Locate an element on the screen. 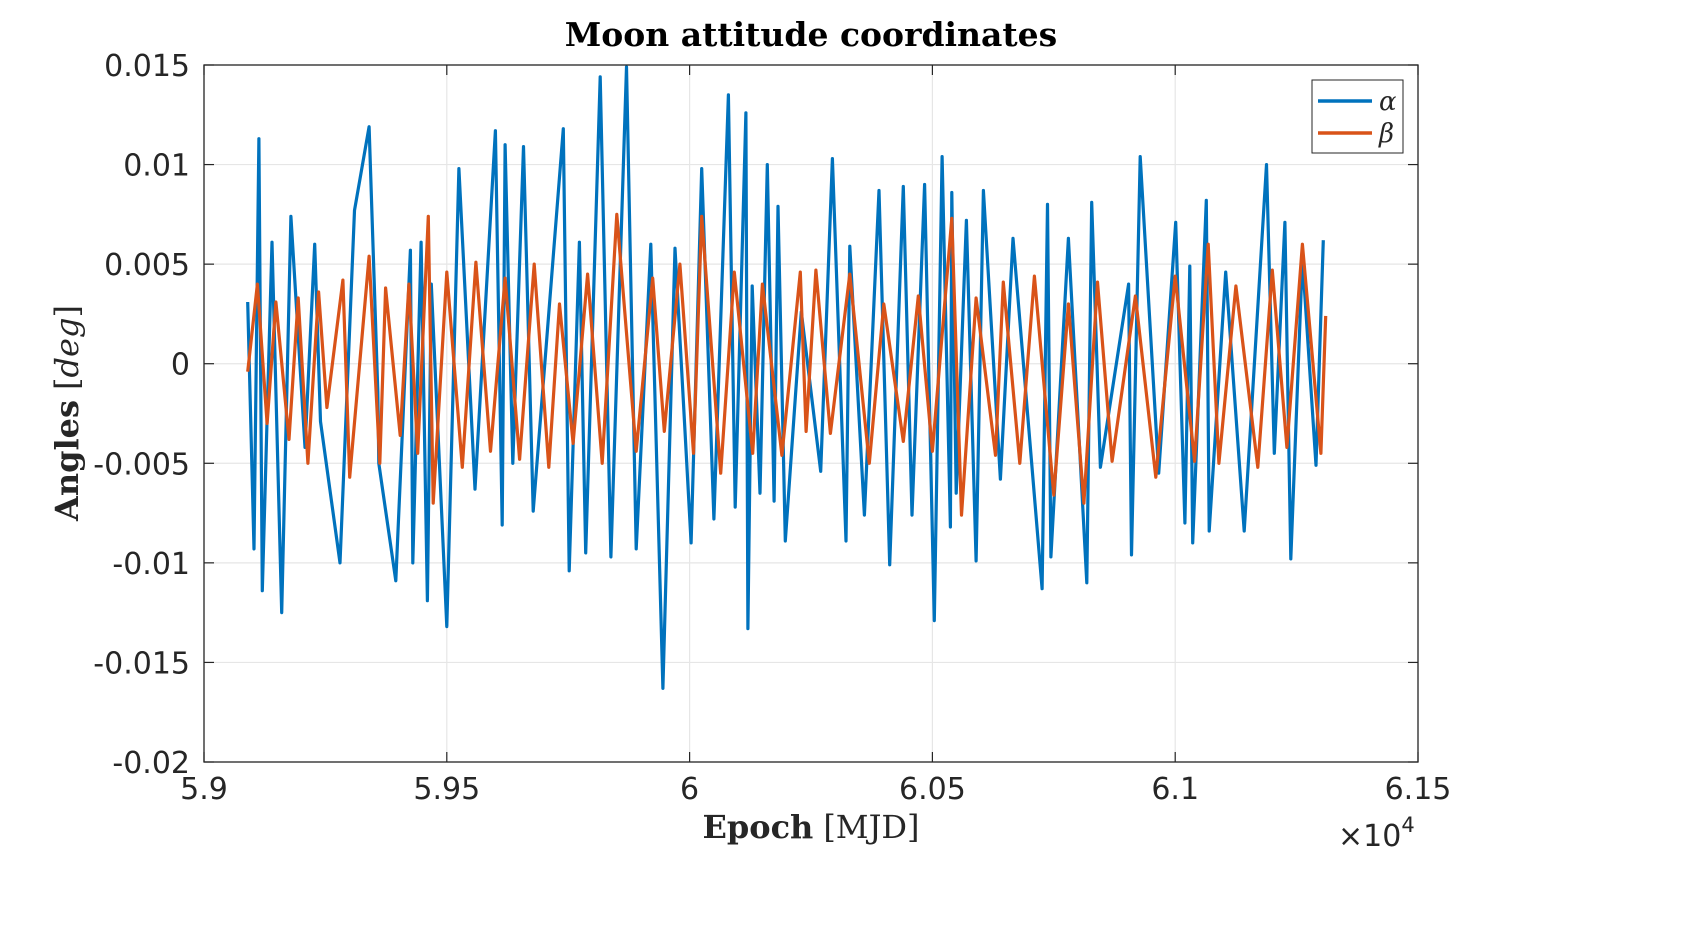 The width and height of the screenshot is (1706, 931). x-exponent-label: ×10⁴ is located at coordinates (1376, 833).